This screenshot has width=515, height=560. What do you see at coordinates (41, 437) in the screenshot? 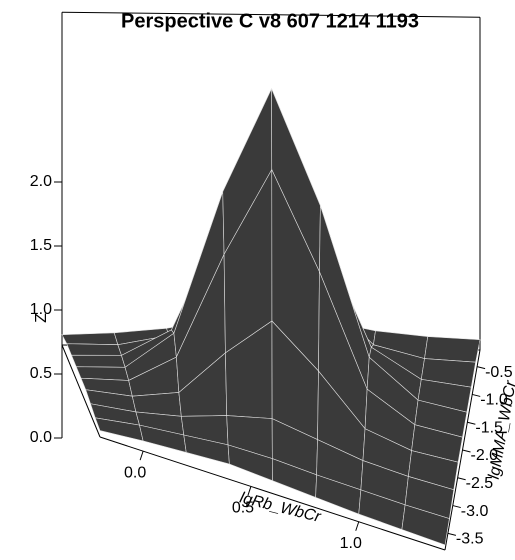
I see `z-tick-label: 0.0` at bounding box center [41, 437].